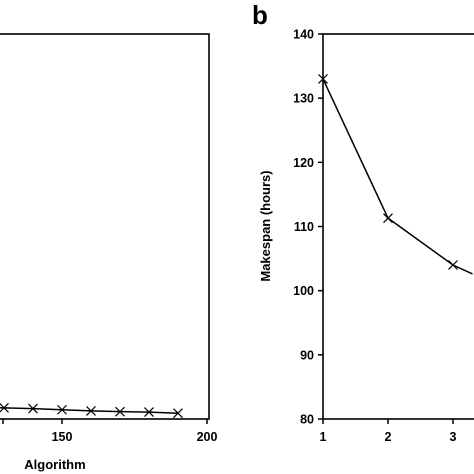  What do you see at coordinates (303, 35) in the screenshot?
I see `panel-b-y-tick-label: 140` at bounding box center [303, 35].